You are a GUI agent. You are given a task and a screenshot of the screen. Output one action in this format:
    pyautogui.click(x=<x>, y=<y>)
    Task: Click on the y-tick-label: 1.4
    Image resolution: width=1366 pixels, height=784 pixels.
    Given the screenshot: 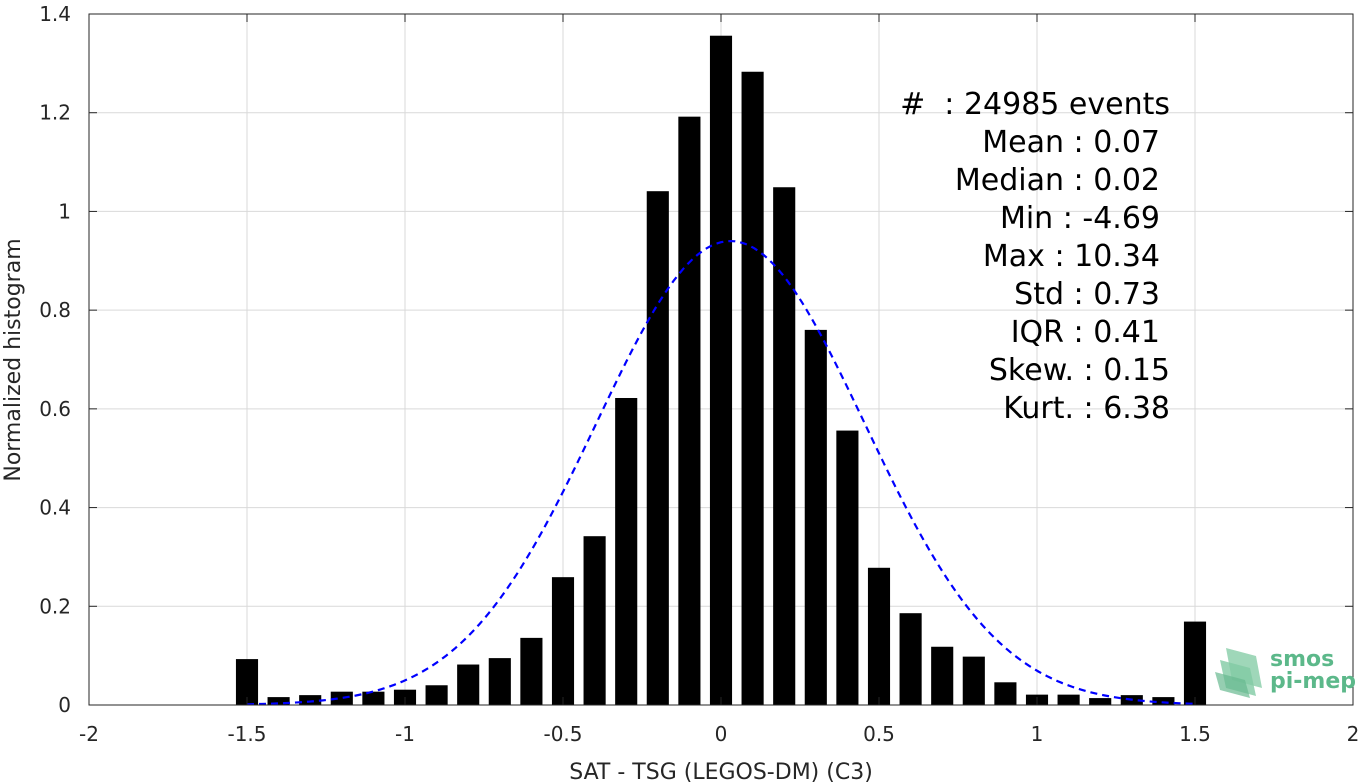 What is the action you would take?
    pyautogui.click(x=55, y=14)
    